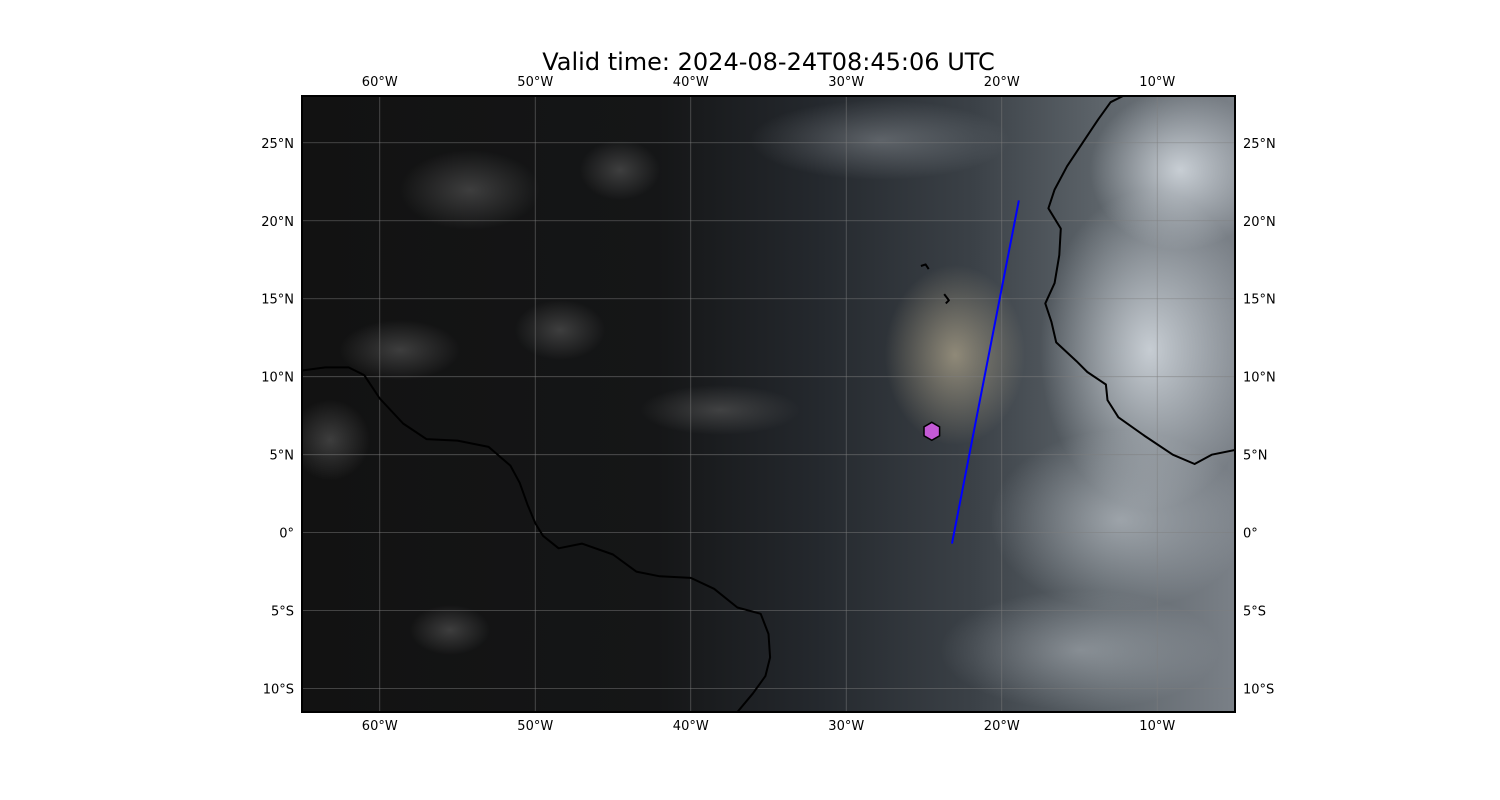 Image resolution: width=1500 pixels, height=800 pixels. I want to click on track-line, so click(985, 372).